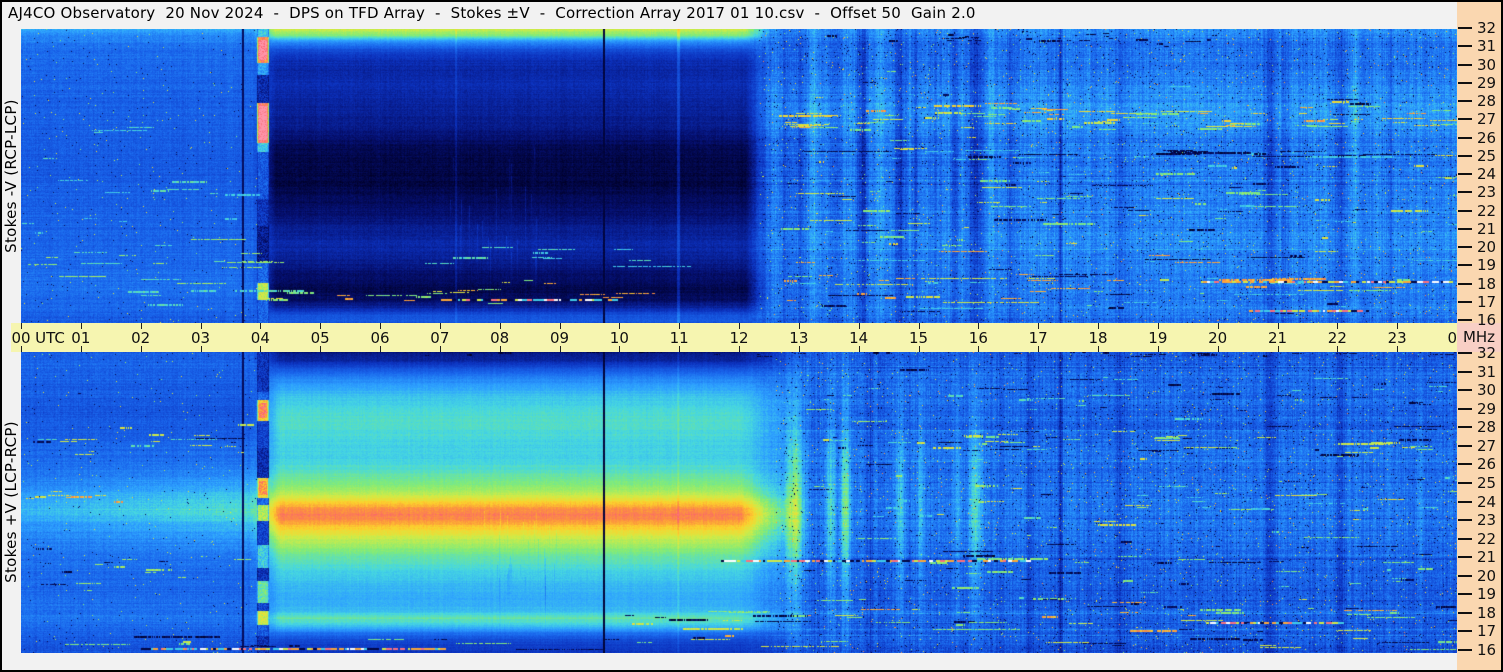 The image size is (1503, 672). What do you see at coordinates (1487, 353) in the screenshot?
I see `freq-label: 32` at bounding box center [1487, 353].